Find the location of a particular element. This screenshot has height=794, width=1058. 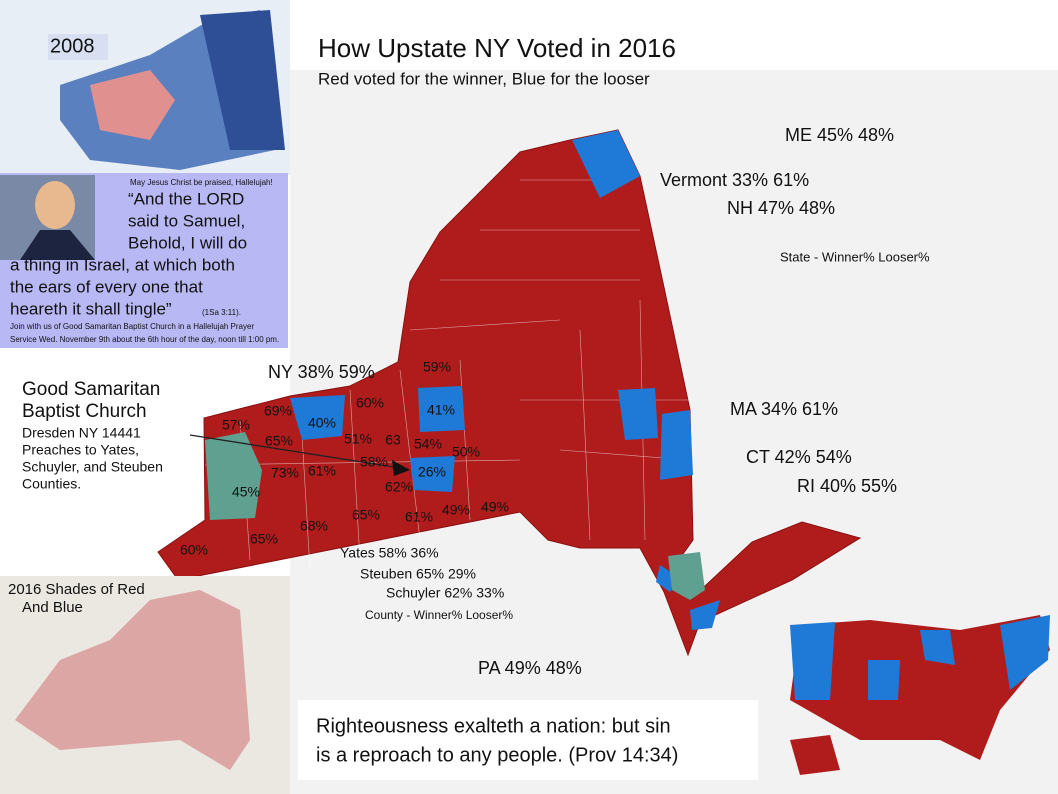

inset-2016-label: And Blue is located at coordinates (52, 607).